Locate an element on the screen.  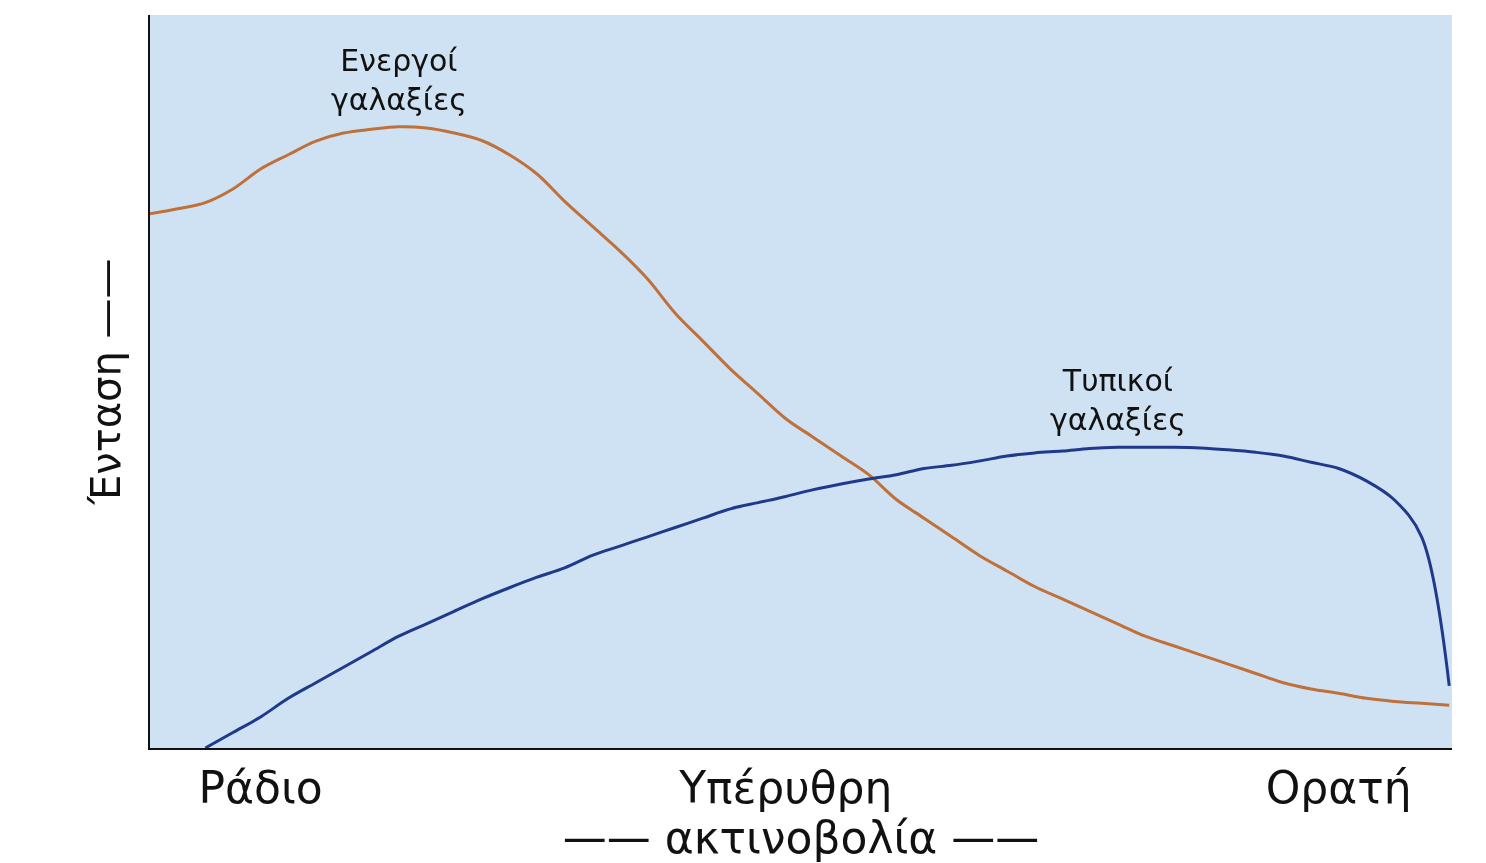
x-tick-label: Ορατή is located at coordinates (1338, 787).